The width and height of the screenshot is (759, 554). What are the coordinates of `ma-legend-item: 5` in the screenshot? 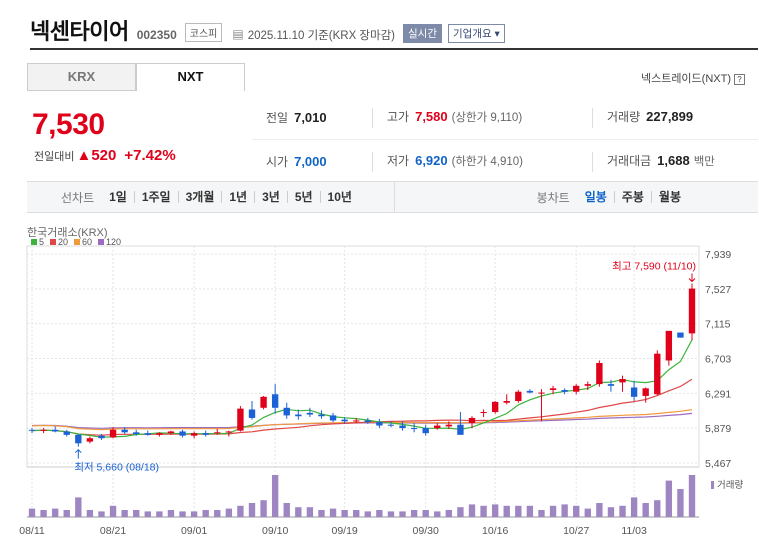 It's located at (37, 242).